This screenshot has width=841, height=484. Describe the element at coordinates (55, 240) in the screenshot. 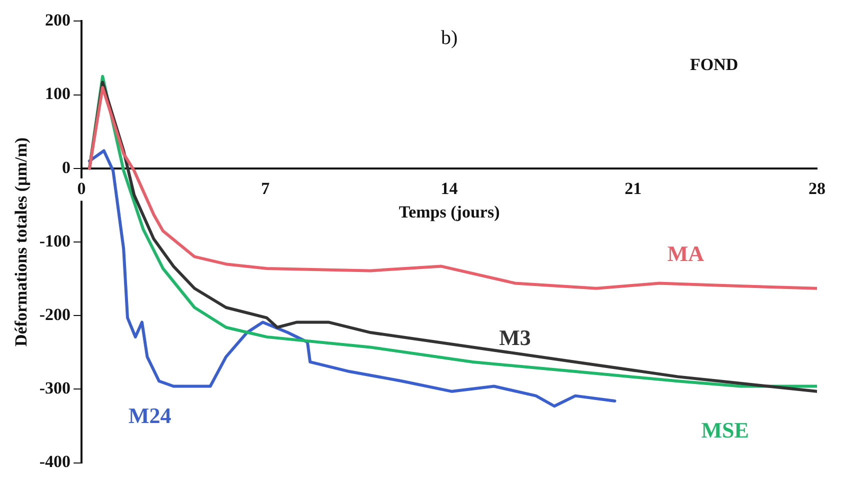

I see `y-tick-label: -100` at that location.